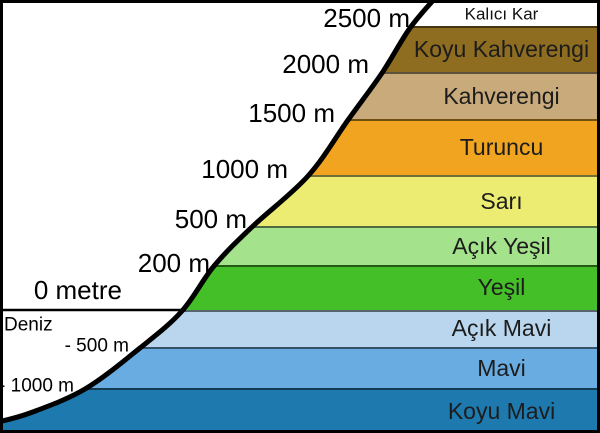 This screenshot has height=433, width=600. I want to click on band-row: Turuncu, so click(300, 147).